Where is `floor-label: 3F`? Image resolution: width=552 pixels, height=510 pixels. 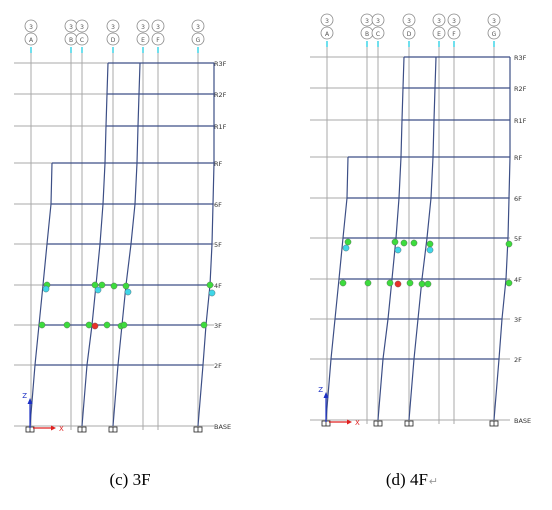
floor-label: 3F is located at coordinates (218, 326).